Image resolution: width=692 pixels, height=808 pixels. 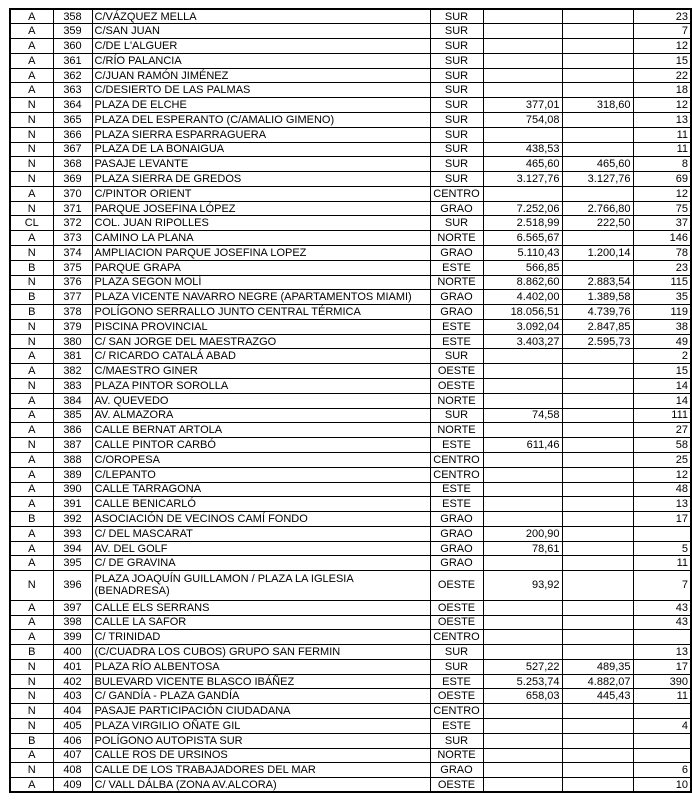 What do you see at coordinates (522, 223) in the screenshot?
I see `cell-value1: 2.518,99` at bounding box center [522, 223].